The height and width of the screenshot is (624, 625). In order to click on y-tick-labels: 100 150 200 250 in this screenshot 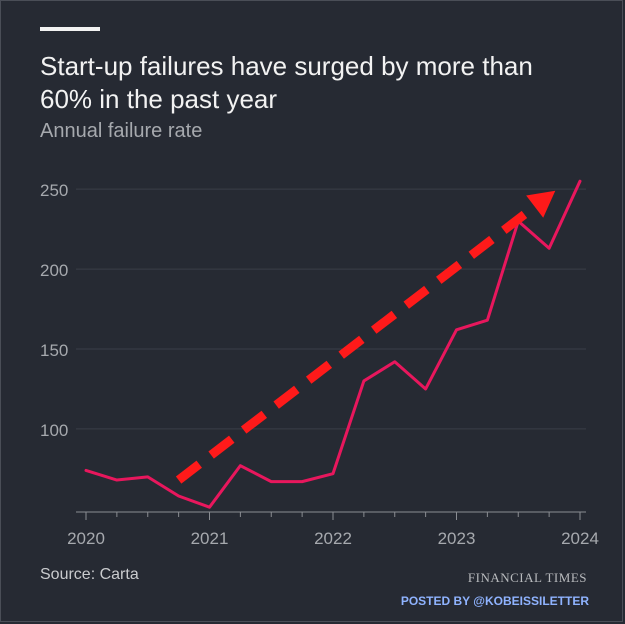, I will do `click(54, 310)`.